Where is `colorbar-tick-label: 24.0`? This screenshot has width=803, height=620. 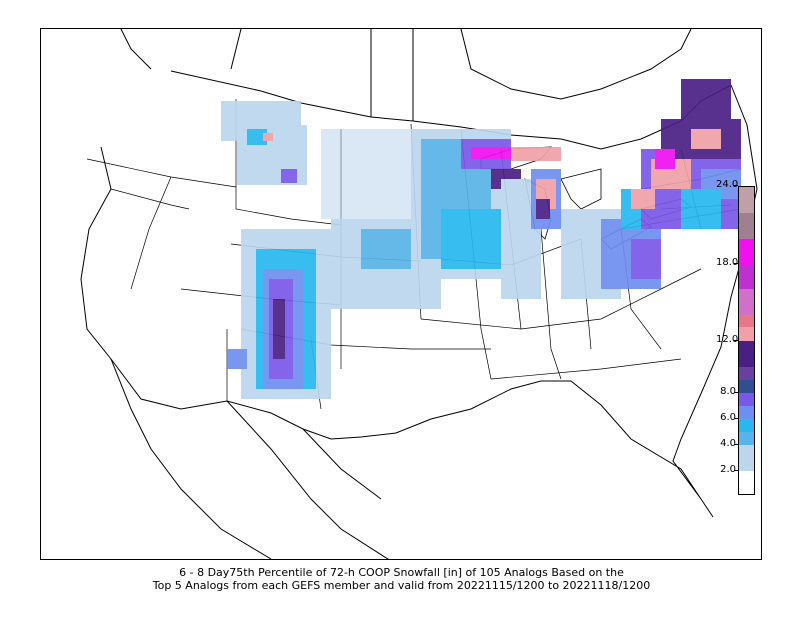
colorbar-tick-label: 24.0 is located at coordinates (726, 184).